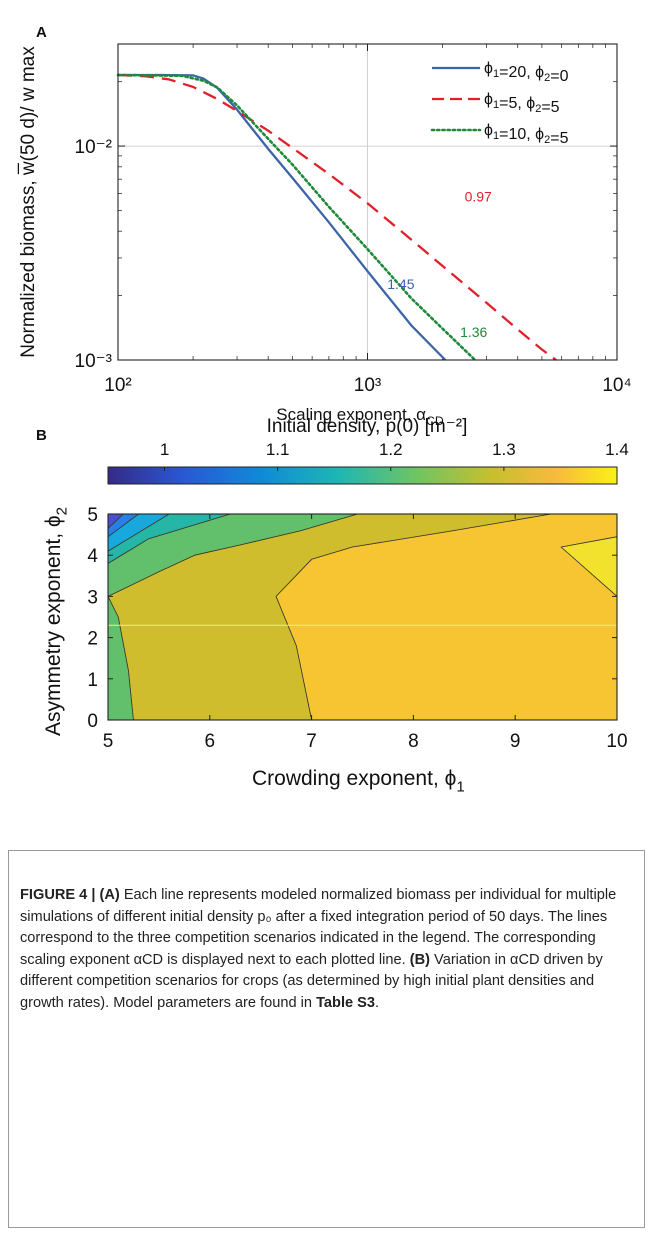  Describe the element at coordinates (504, 449) in the screenshot. I see `colorbar-tick-label: 1.3` at that location.